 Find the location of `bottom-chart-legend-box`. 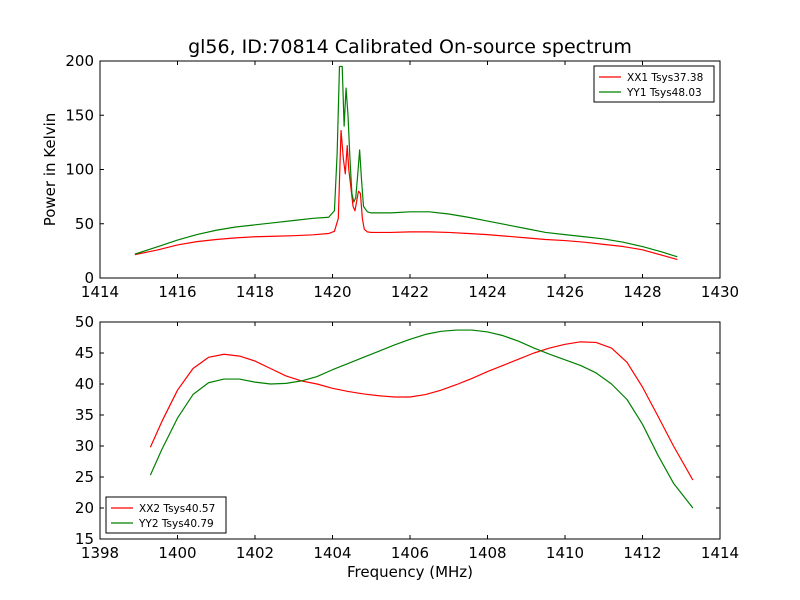

bottom-chart-legend-box is located at coordinates (166, 515).